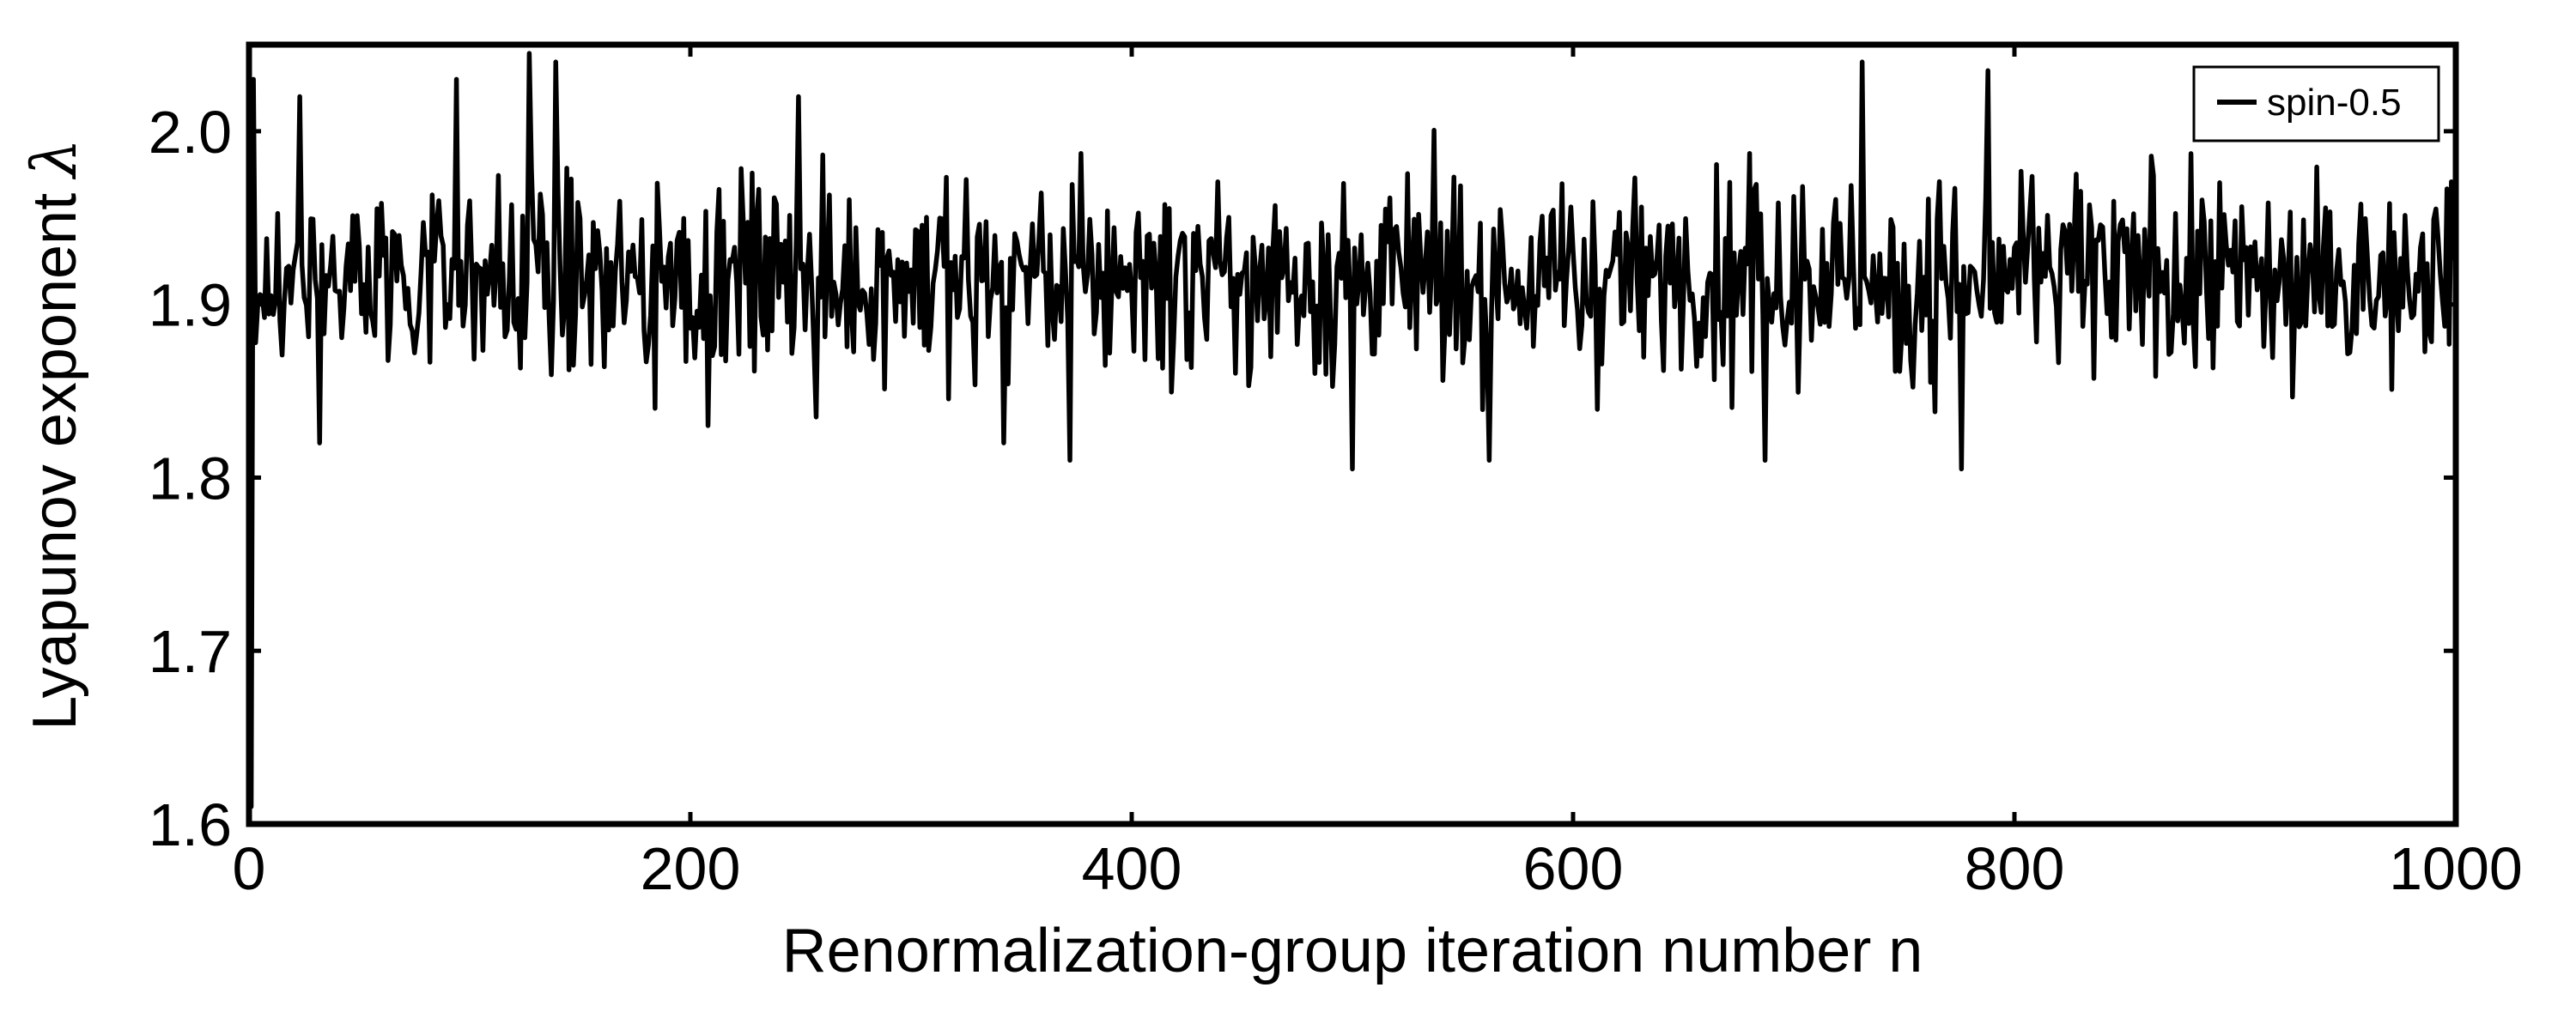  I want to click on x-tick-label: 1000, so click(2456, 868).